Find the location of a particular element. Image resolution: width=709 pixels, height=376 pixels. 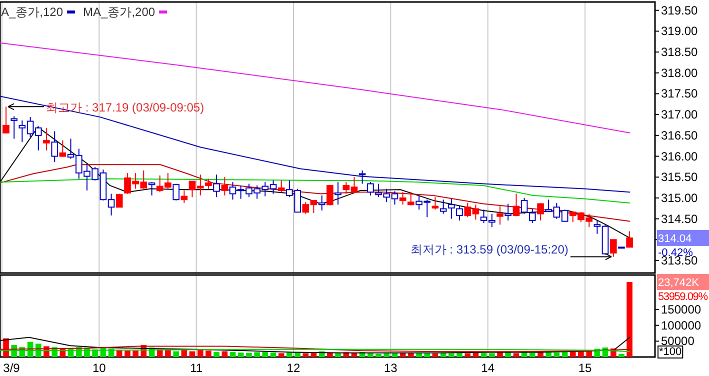

y-tick-label: 316.50 is located at coordinates (679, 135).